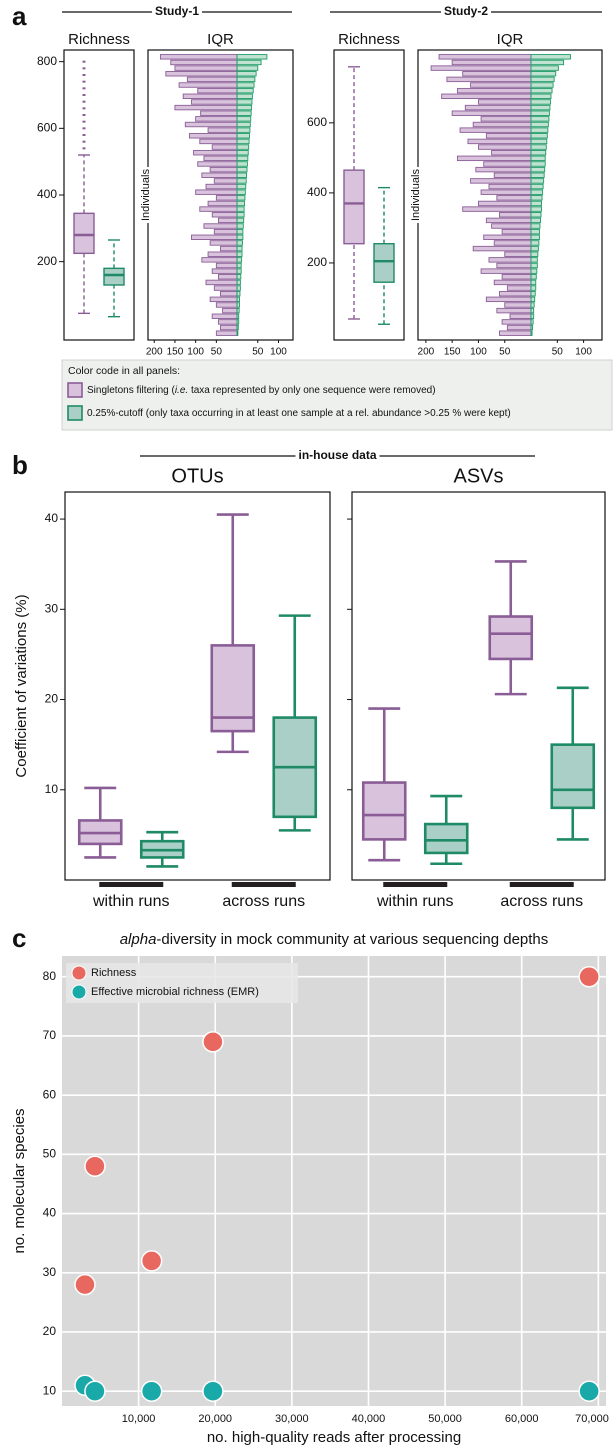 Image resolution: width=616 pixels, height=1449 pixels. What do you see at coordinates (19, 1180) in the screenshot?
I see `y-axis-label: no. molecular species` at bounding box center [19, 1180].